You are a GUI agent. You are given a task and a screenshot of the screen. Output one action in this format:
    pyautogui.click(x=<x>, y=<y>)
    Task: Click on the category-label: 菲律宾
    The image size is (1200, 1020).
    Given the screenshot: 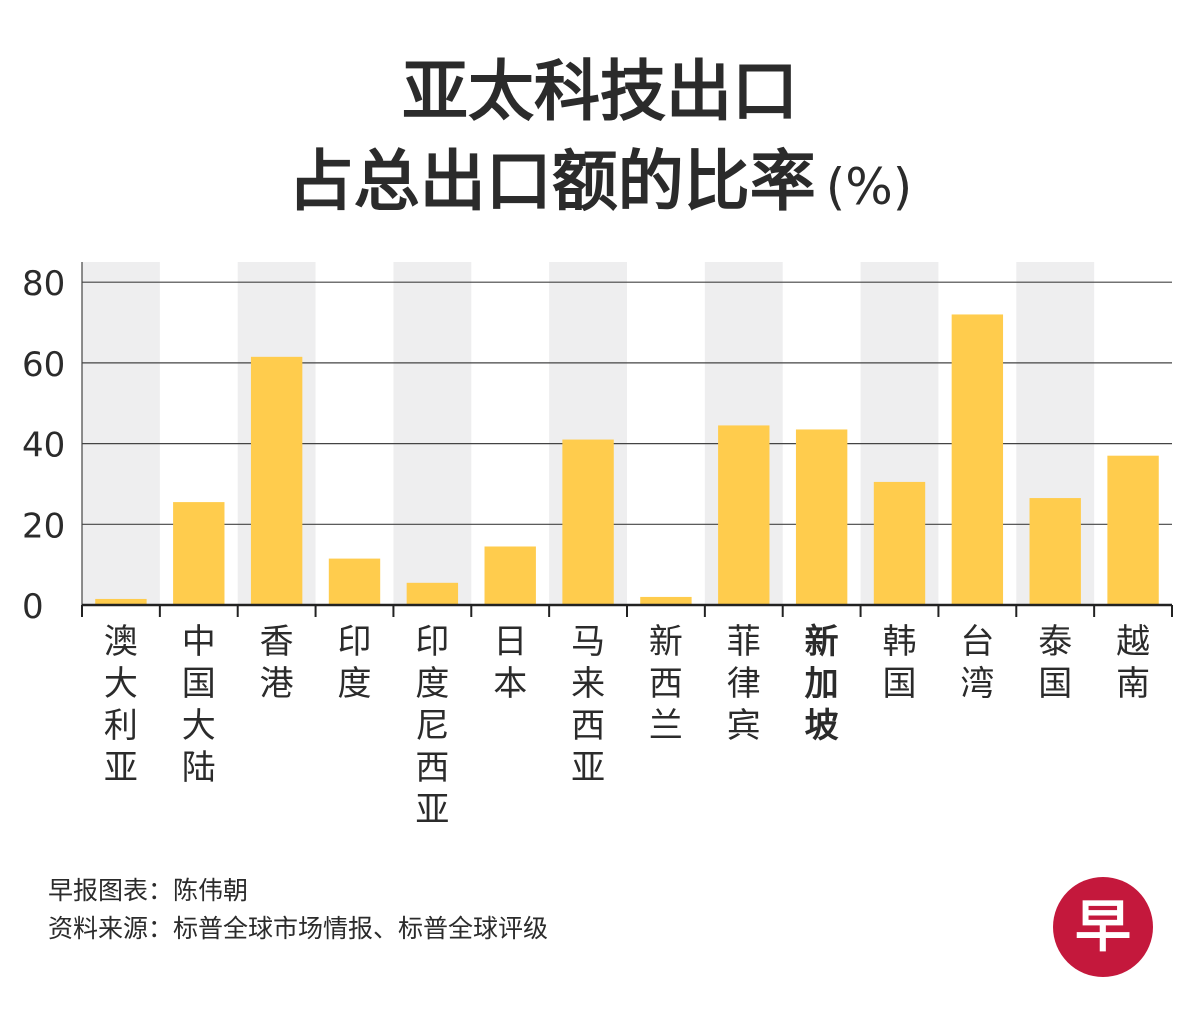 What is the action you would take?
    pyautogui.click(x=744, y=684)
    